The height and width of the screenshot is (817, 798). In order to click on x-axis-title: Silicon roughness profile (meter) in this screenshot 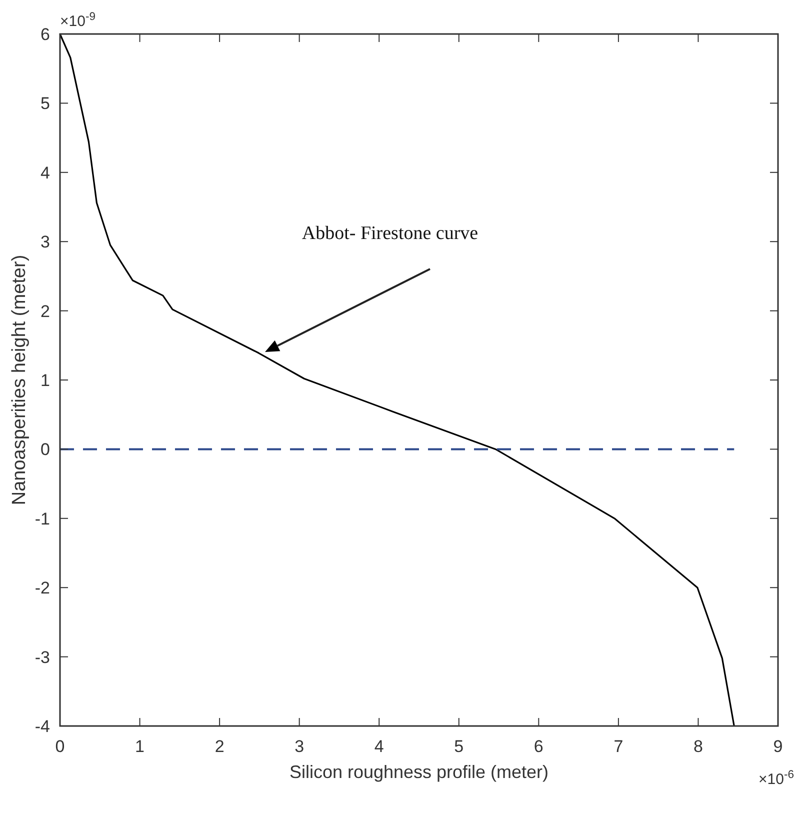, I will do `click(419, 772)`.